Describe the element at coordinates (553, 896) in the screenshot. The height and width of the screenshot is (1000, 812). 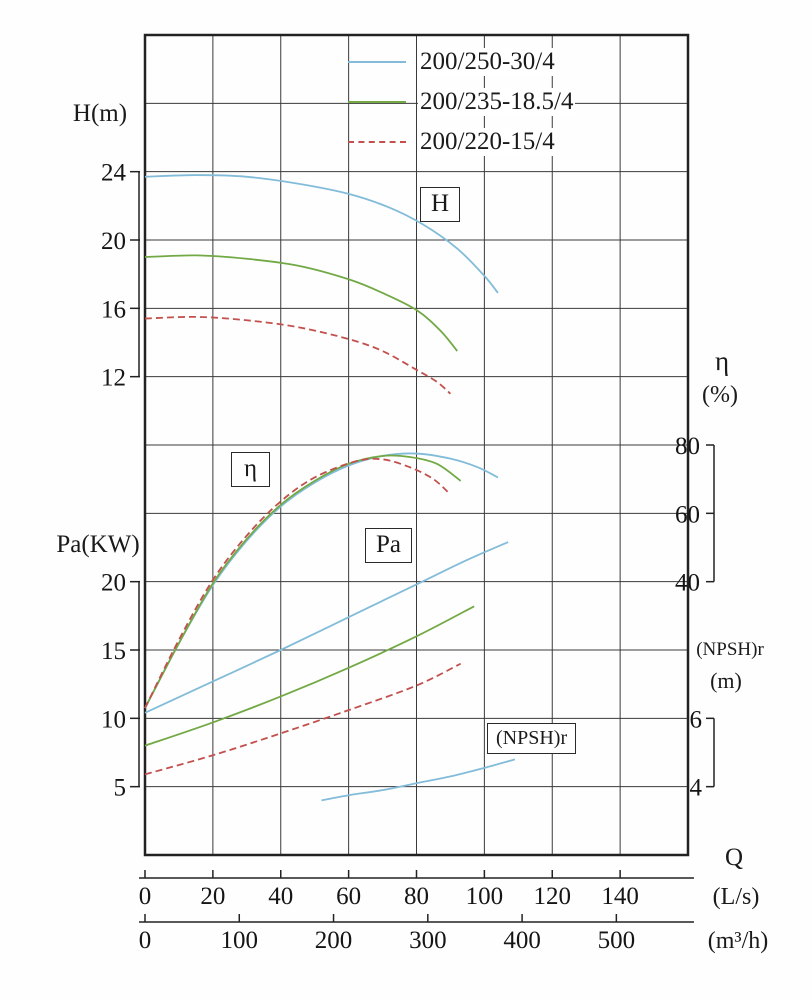
I see `tick-label: 120` at that location.